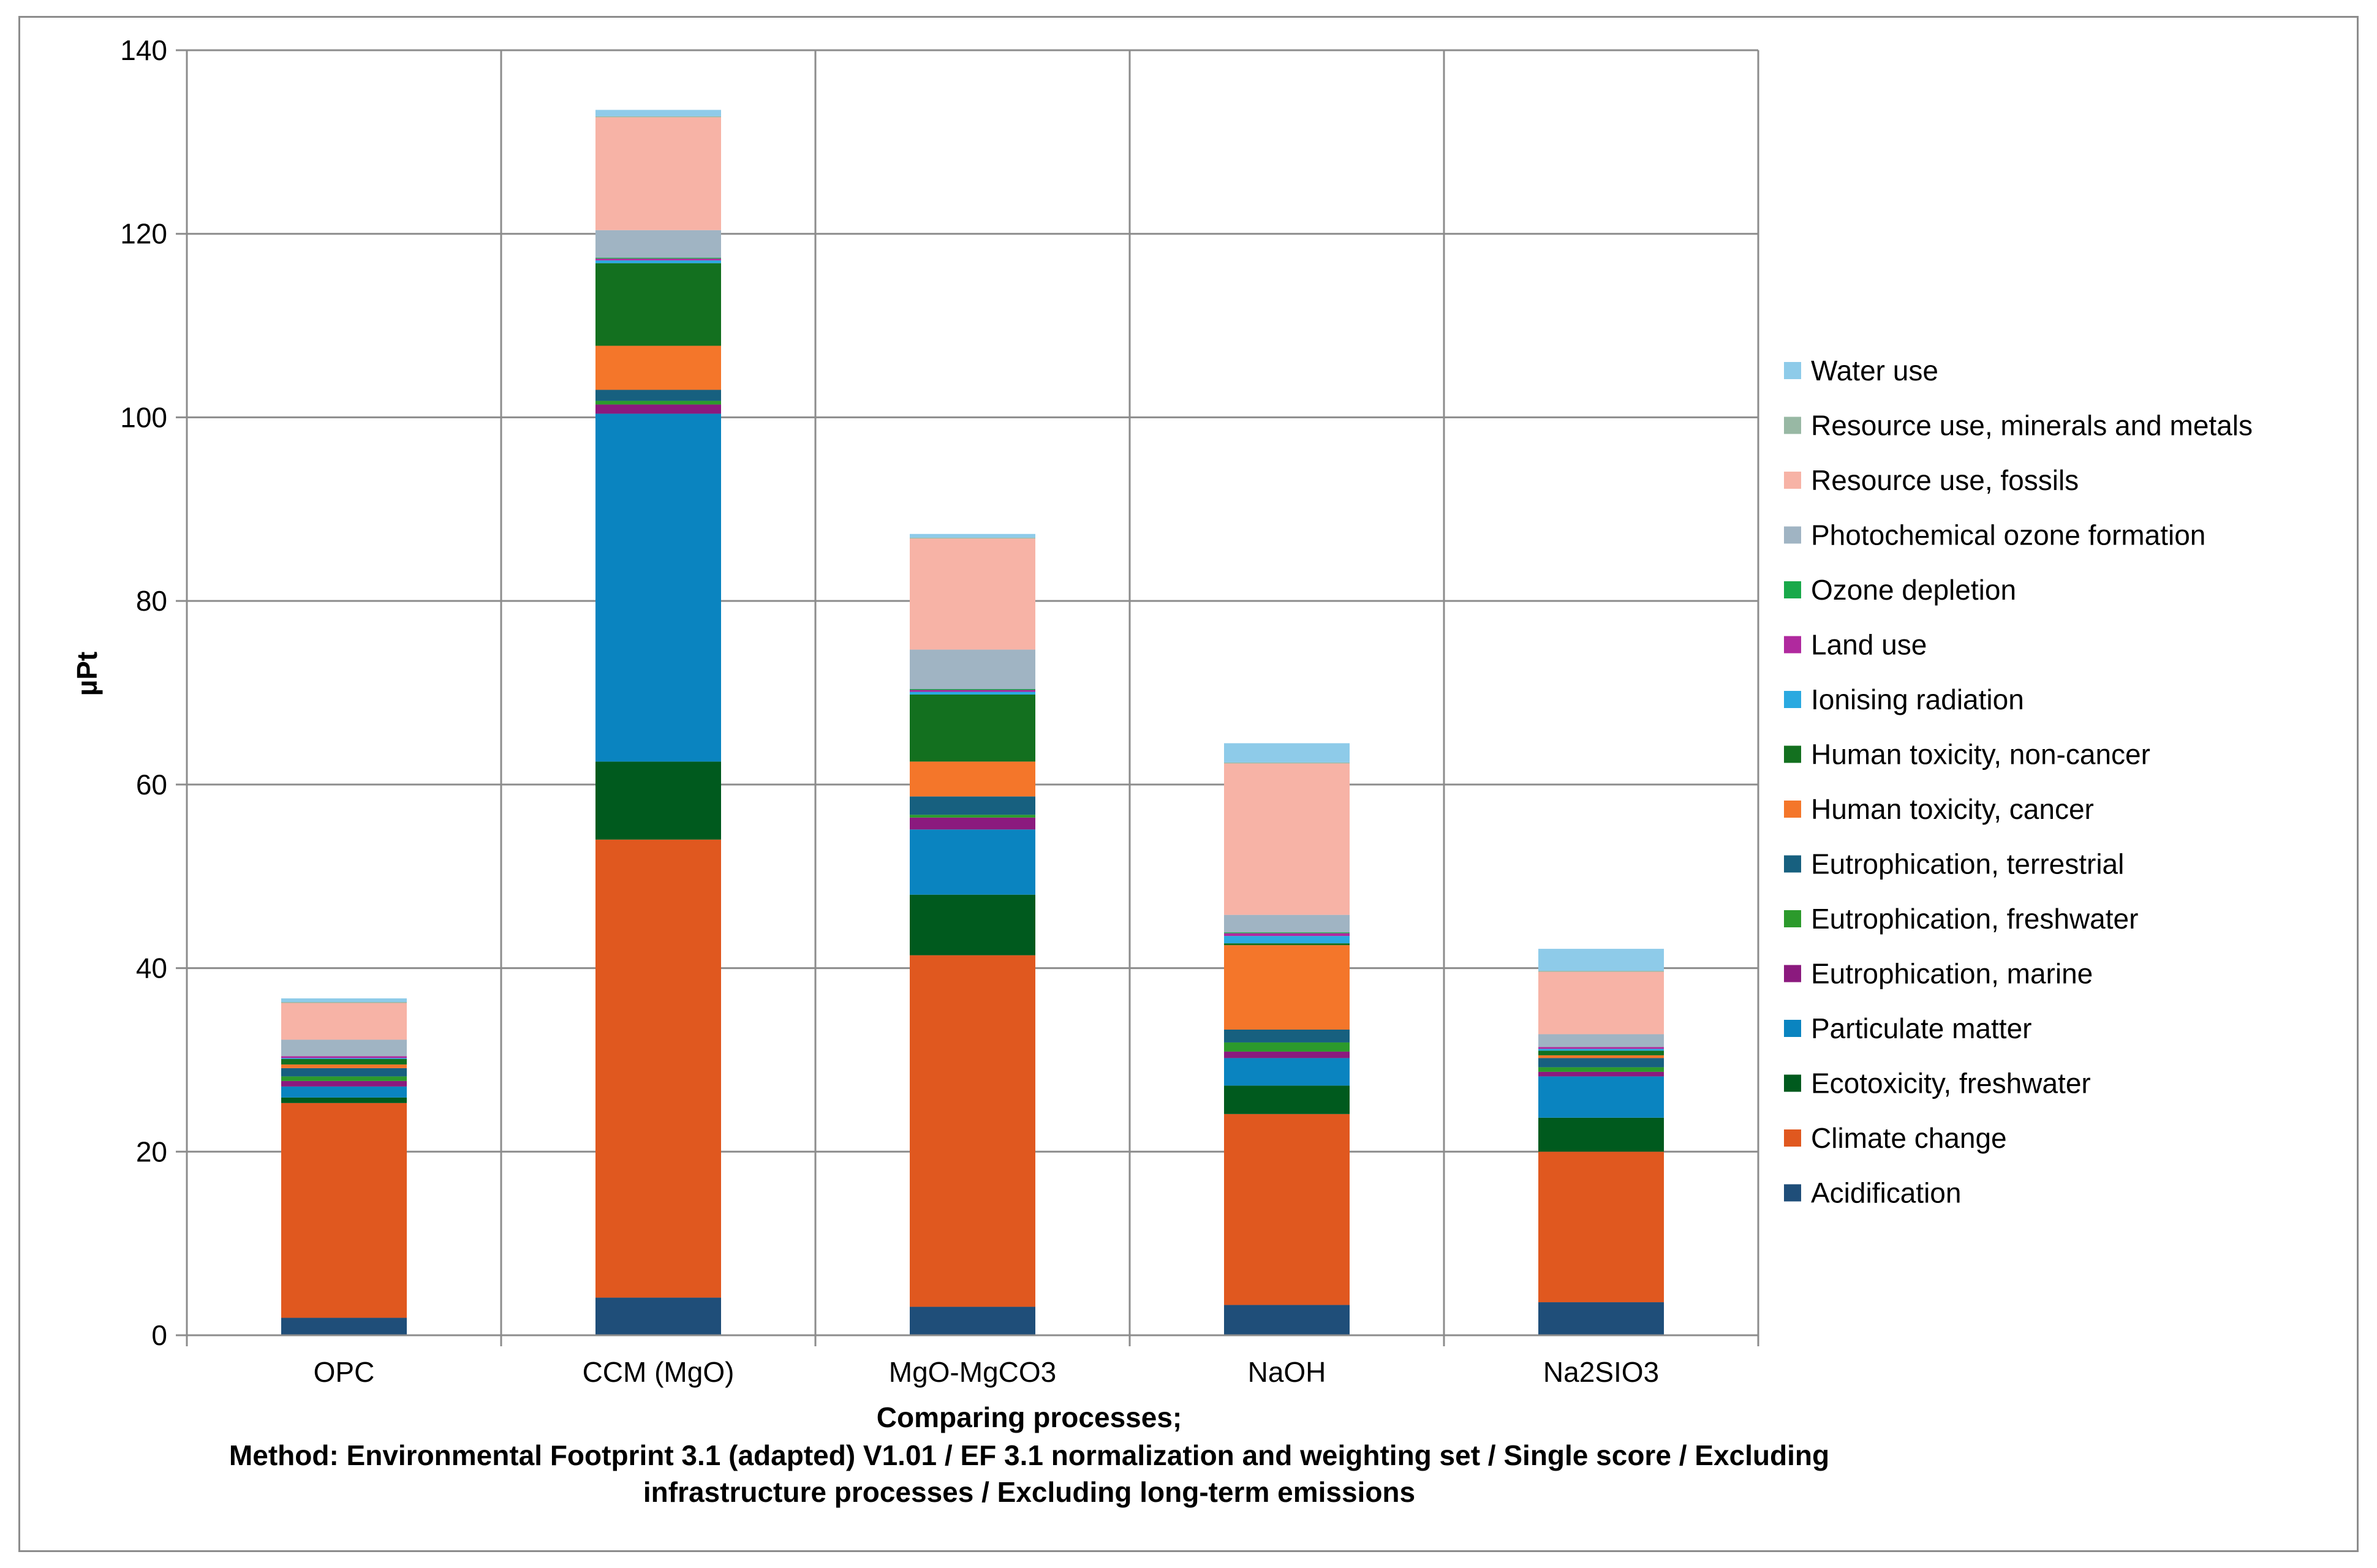  I want to click on x-tick-label: CCM (MgO), so click(659, 1372).